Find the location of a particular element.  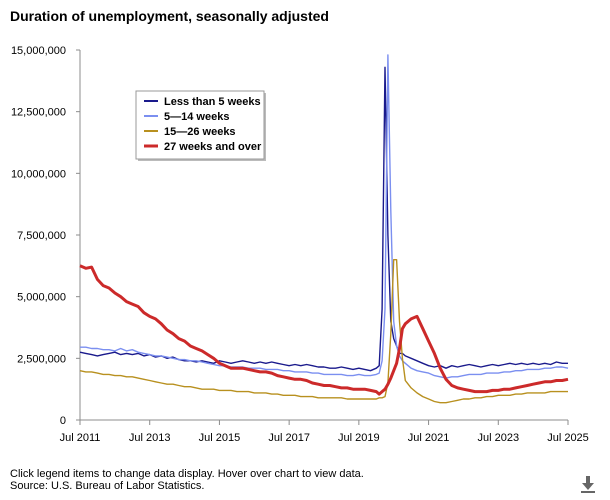

download-button is located at coordinates (588, 484).